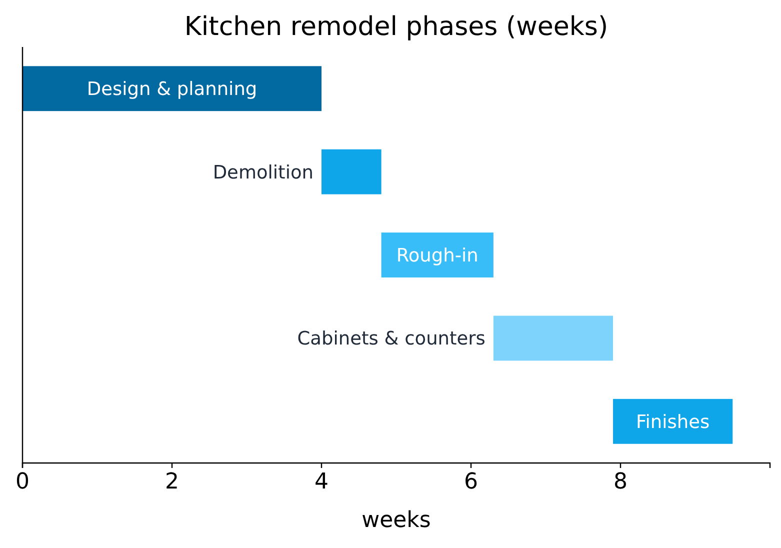 The height and width of the screenshot is (548, 781). I want to click on y-tick-label: Finishes, so click(673, 422).